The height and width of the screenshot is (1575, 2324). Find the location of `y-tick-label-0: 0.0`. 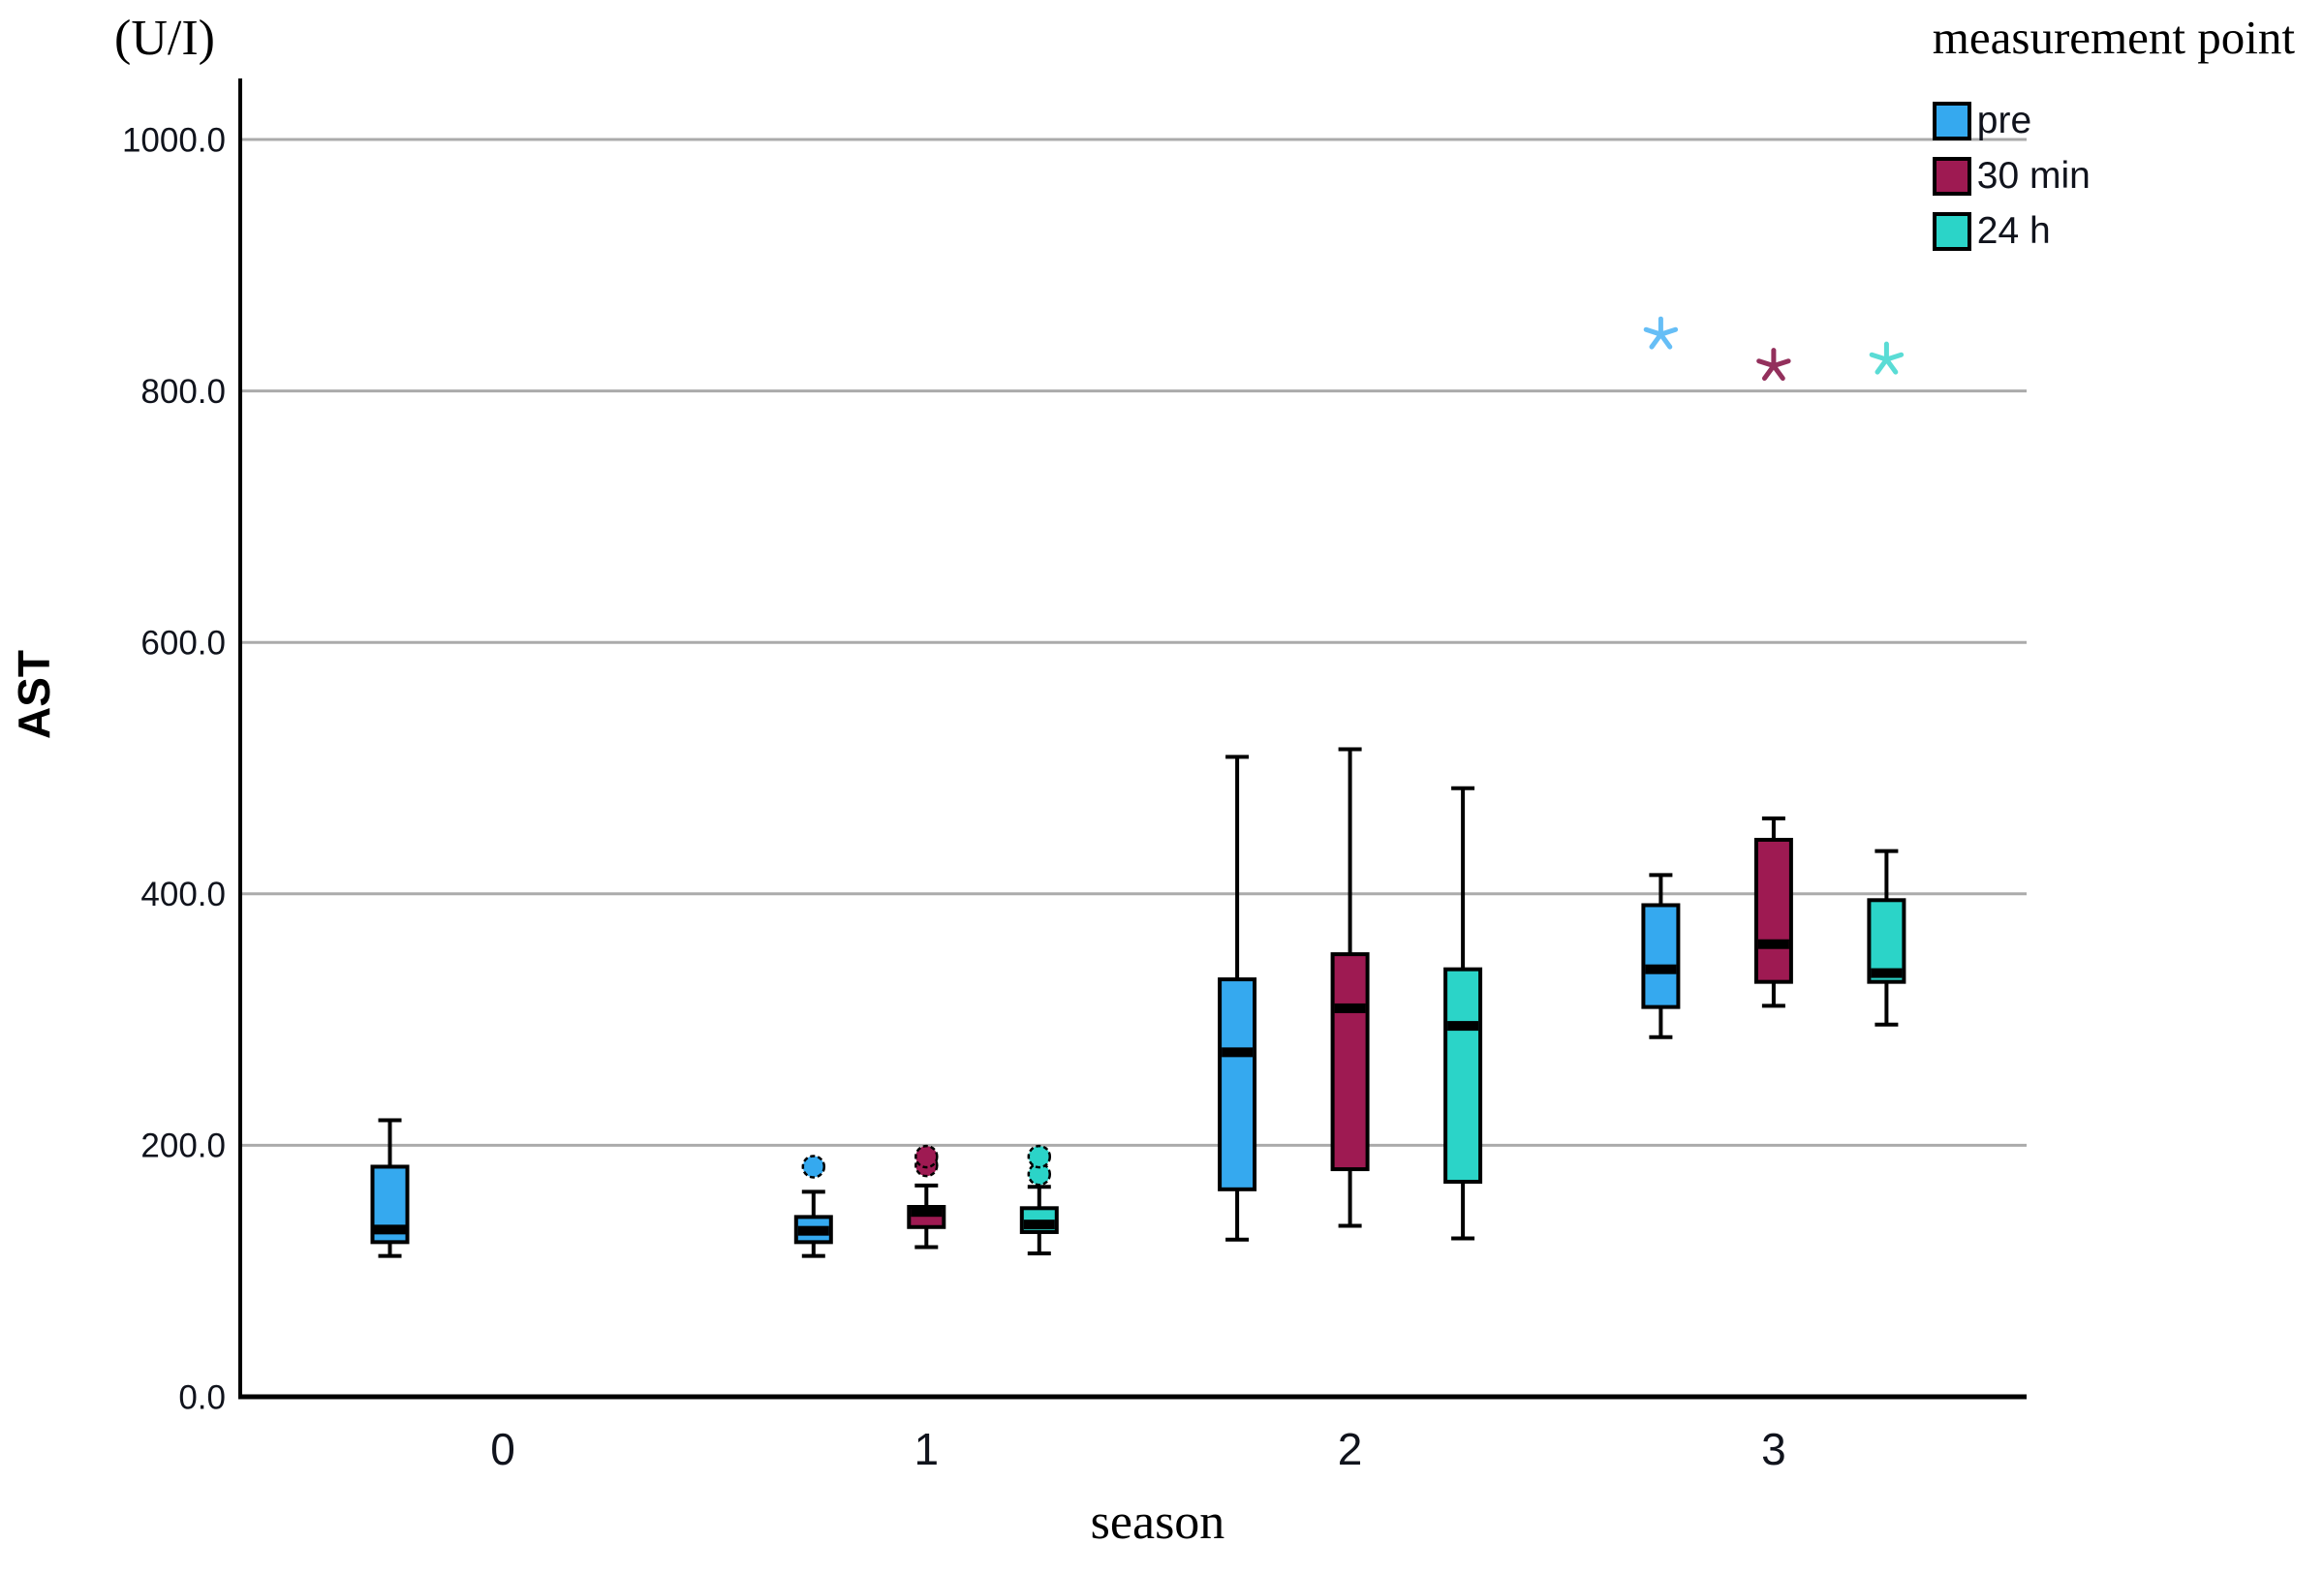

y-tick-label-0: 0.0 is located at coordinates (202, 1397).